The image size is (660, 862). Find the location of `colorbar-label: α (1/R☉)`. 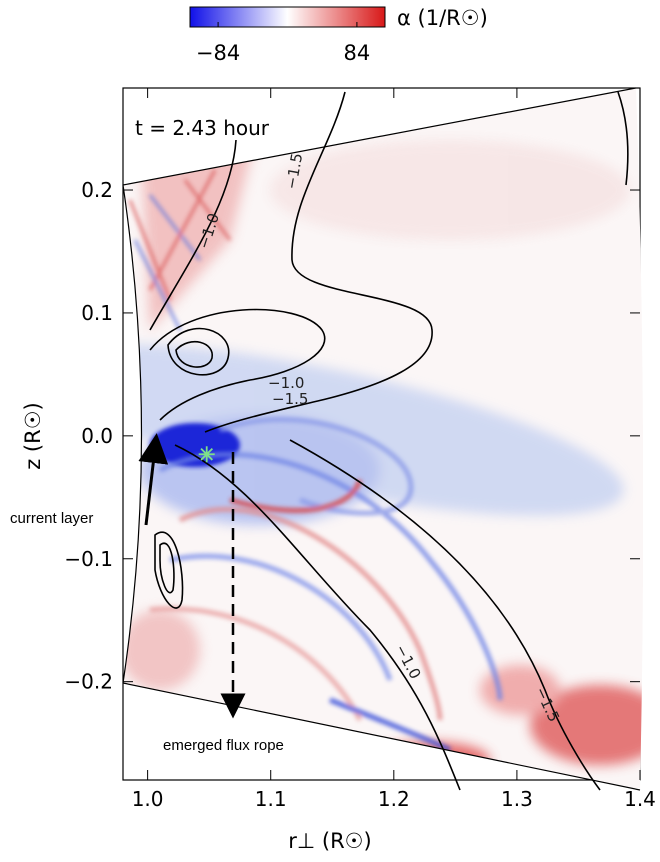

colorbar-label: α (1/R☉) is located at coordinates (442, 18).